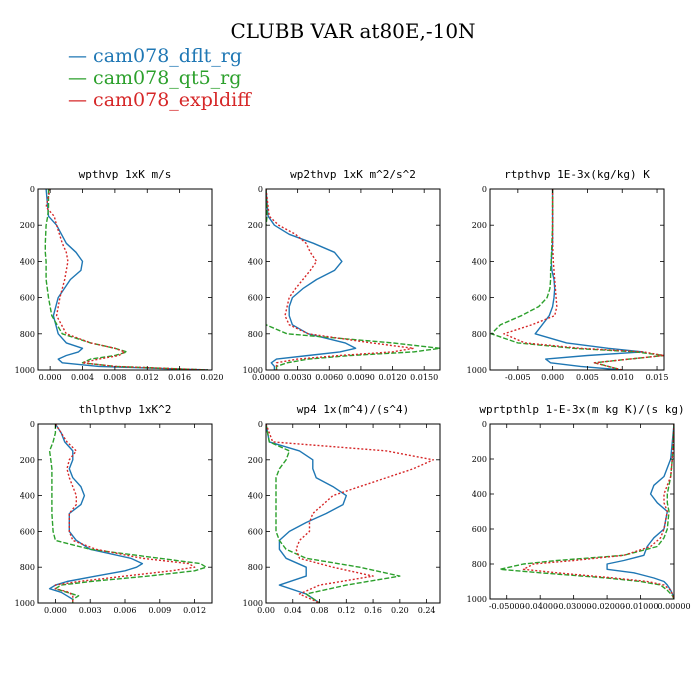  I want to click on legend-label-expldiff: — cam078_expldiff, so click(160, 100).